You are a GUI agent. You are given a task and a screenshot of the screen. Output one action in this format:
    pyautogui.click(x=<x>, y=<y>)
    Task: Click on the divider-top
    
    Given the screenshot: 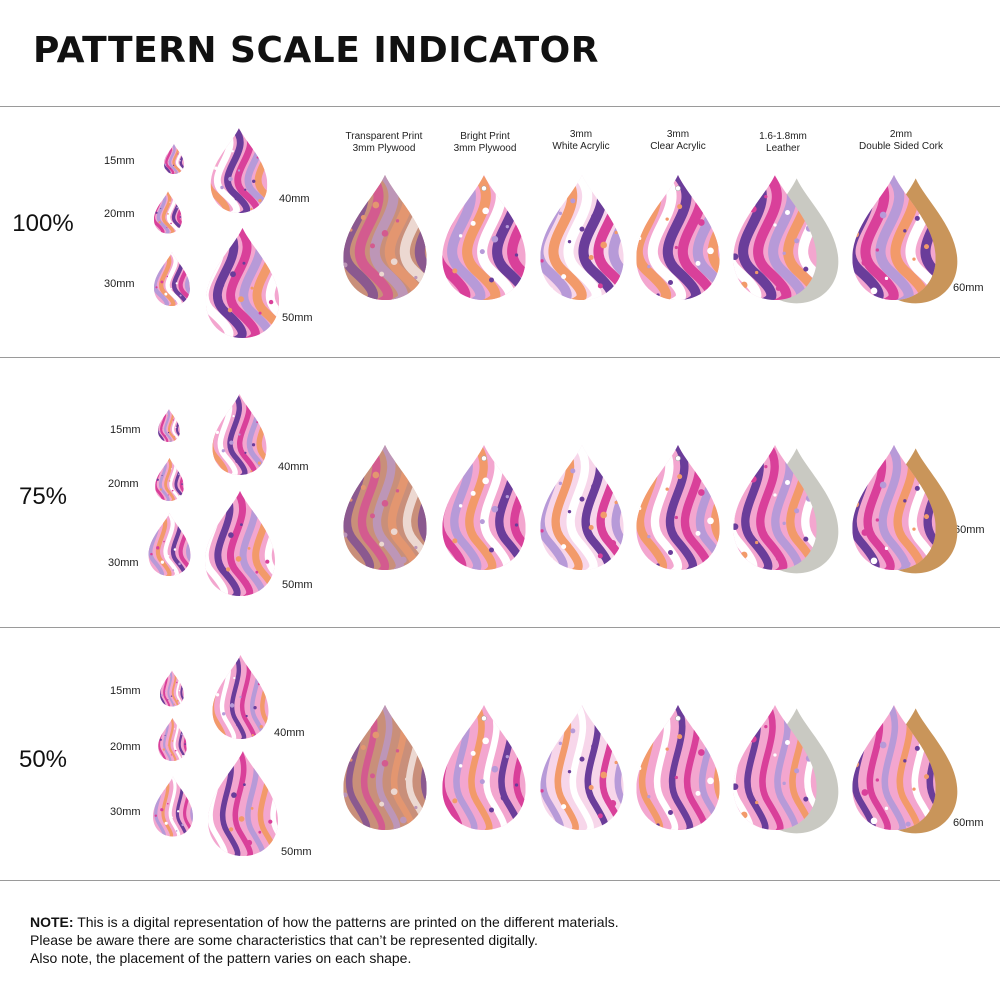 What is the action you would take?
    pyautogui.click(x=500, y=106)
    